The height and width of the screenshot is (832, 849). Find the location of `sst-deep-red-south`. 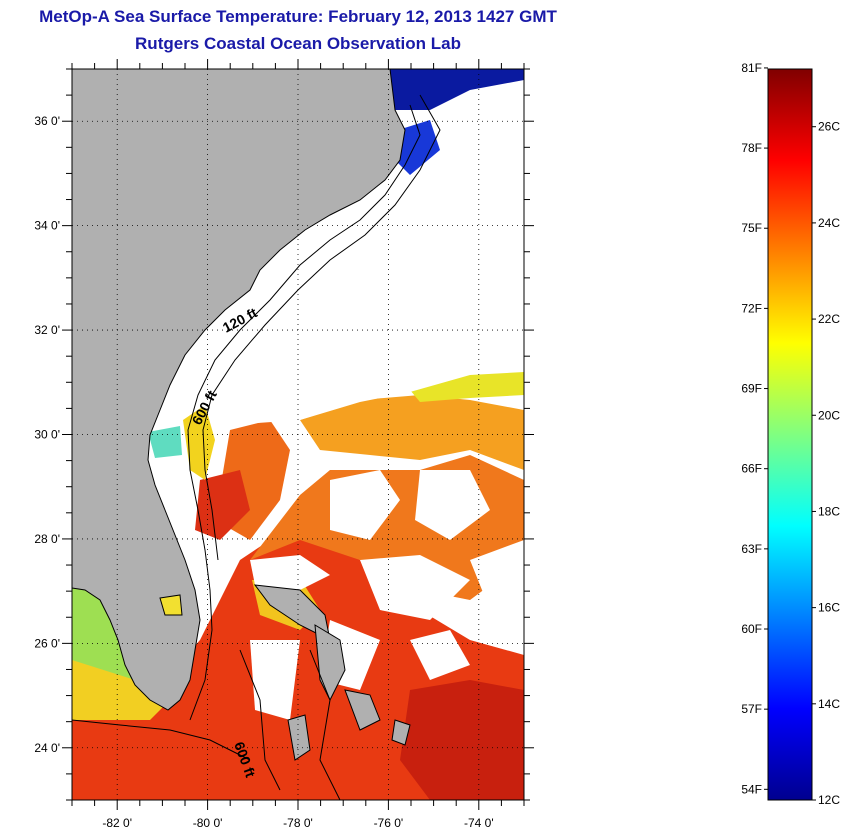

sst-deep-red-south is located at coordinates (462, 740).